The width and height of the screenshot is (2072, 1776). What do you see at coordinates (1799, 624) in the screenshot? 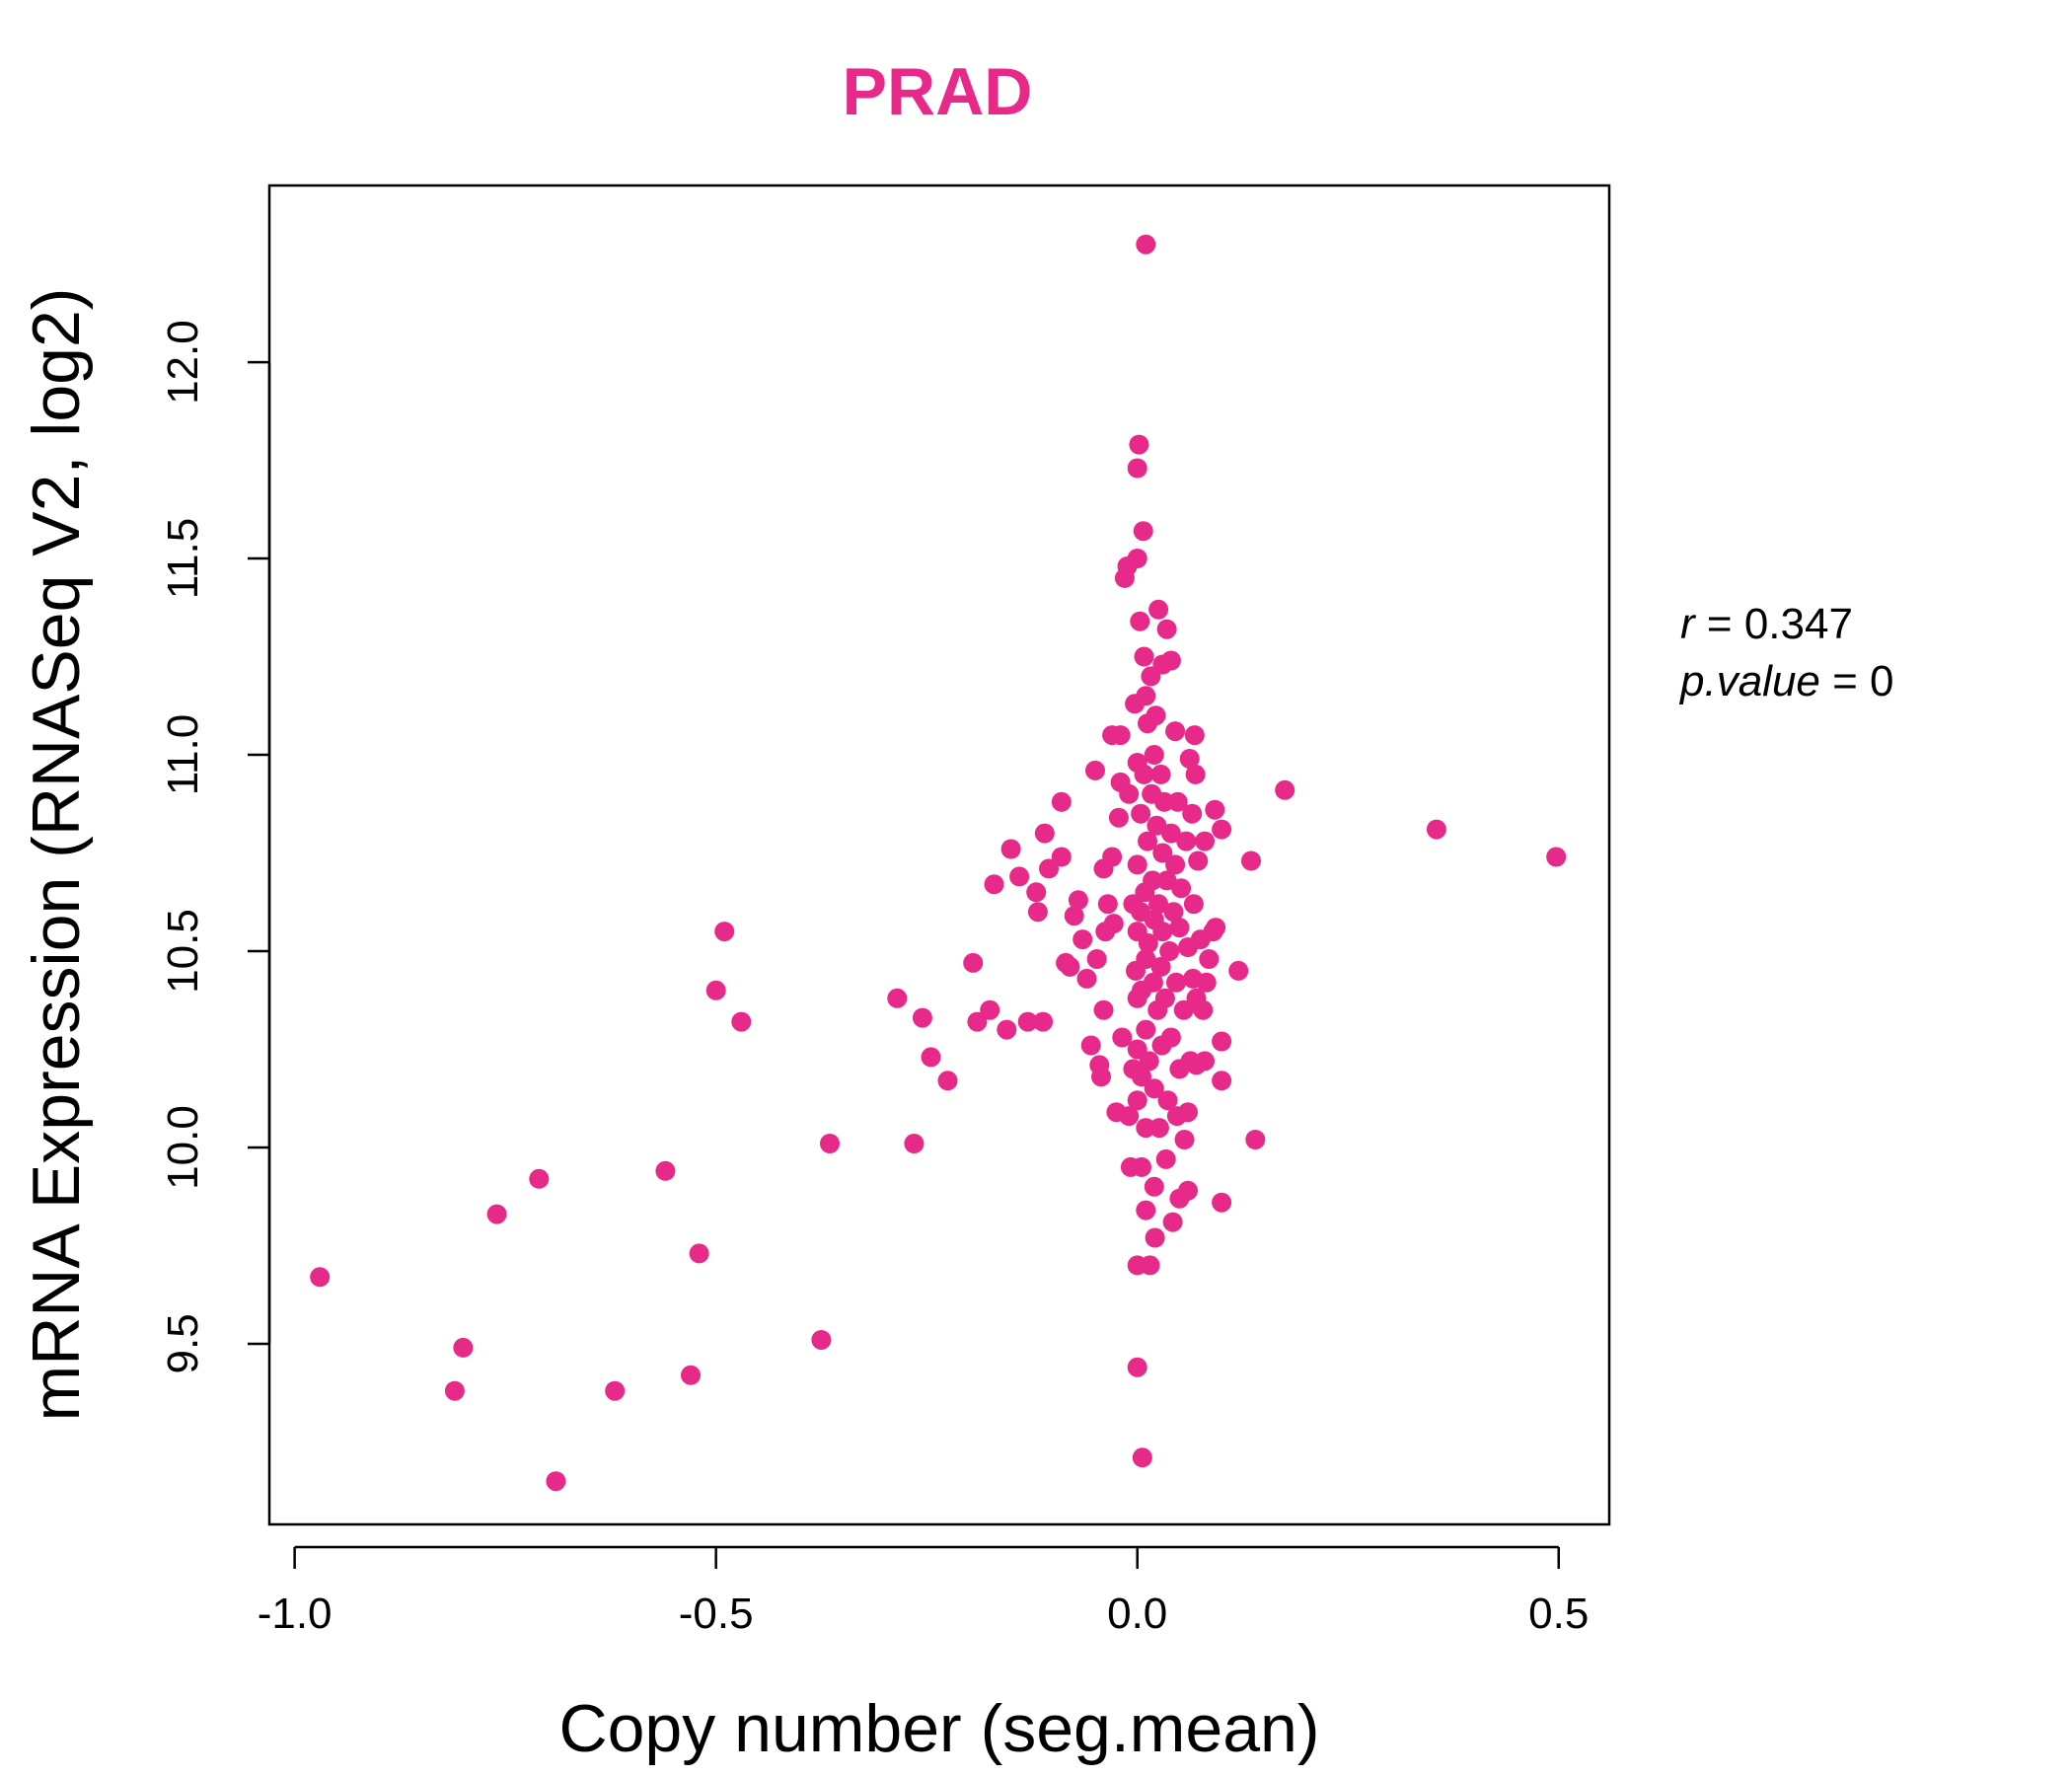
I see `r-value: 0.347` at bounding box center [1799, 624].